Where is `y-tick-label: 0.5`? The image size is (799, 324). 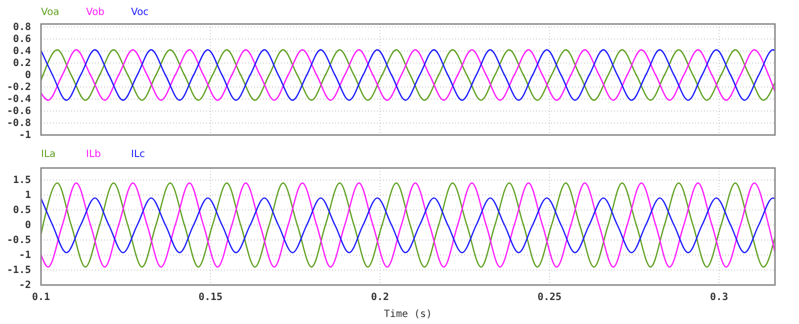
y-tick-label: 0.5 is located at coordinates (21, 210).